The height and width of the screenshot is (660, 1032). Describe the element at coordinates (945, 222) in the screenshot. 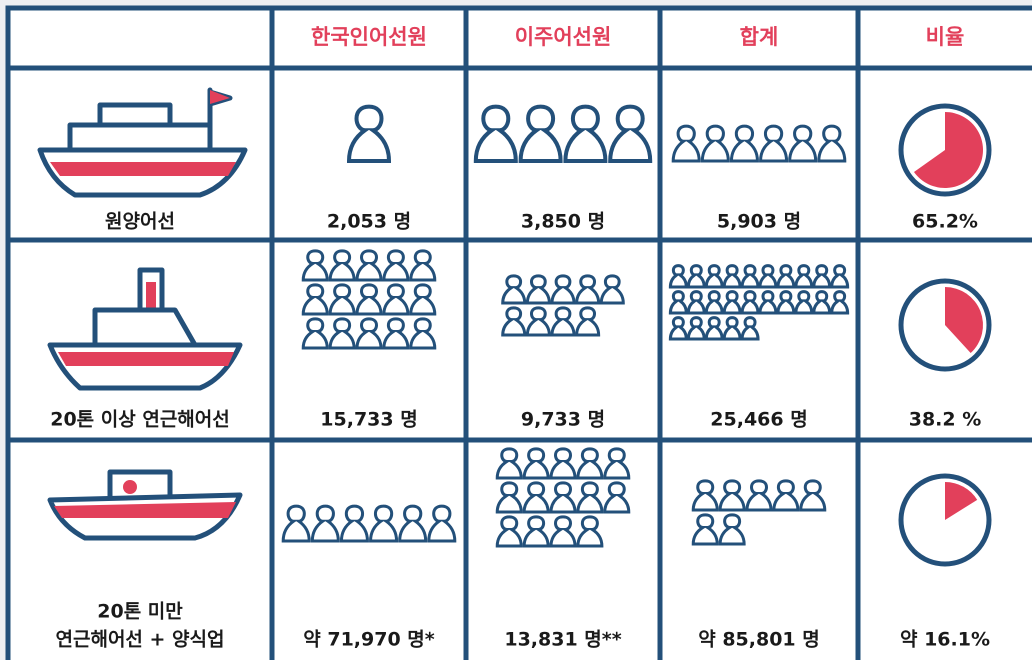

I see `ratio-label: 65.2%` at that location.